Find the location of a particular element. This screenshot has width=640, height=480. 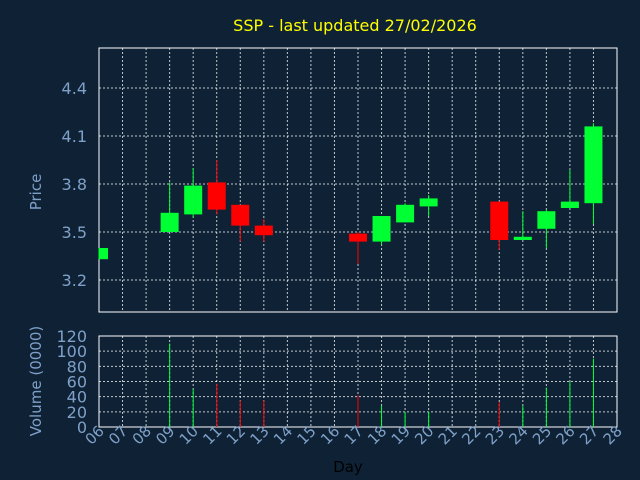

price-tick-label: 4.1 is located at coordinates (74, 136).